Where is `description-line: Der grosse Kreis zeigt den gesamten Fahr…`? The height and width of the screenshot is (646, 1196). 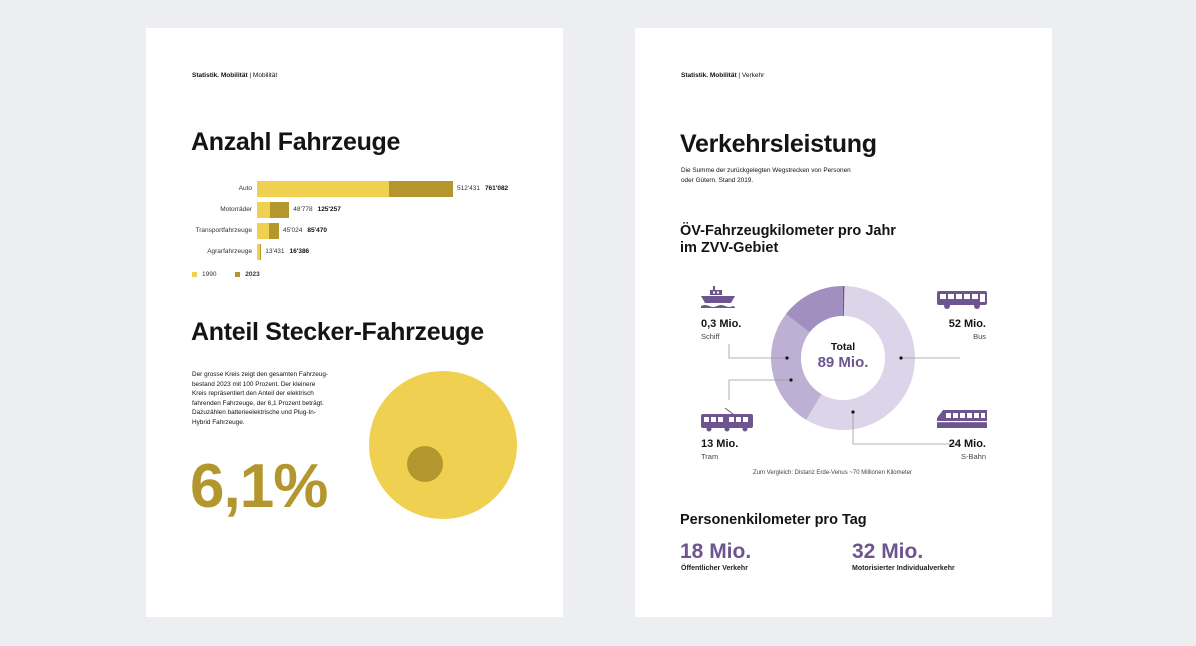
description-line: Der grosse Kreis zeigt den gesamten Fahr… is located at coordinates (260, 374).